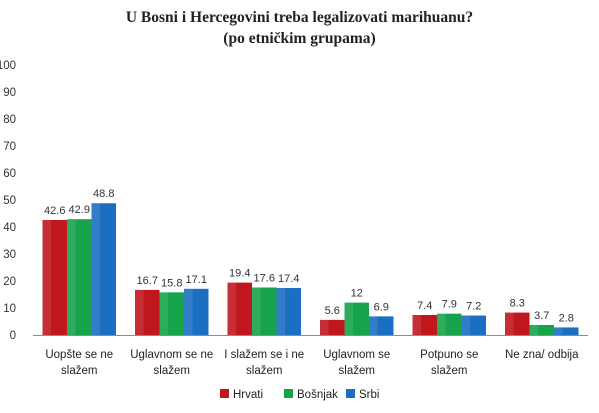 The image size is (599, 413). What do you see at coordinates (171, 283) in the screenshot?
I see `bar-value-label: 15.8` at bounding box center [171, 283].